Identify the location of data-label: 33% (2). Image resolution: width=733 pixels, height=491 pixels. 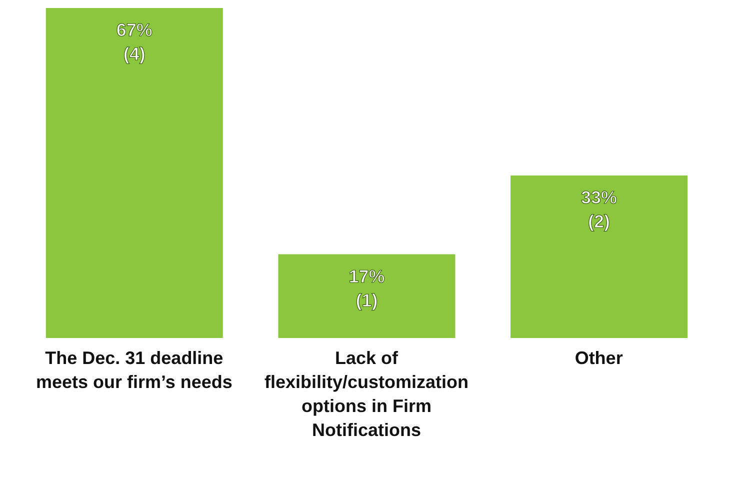
(599, 209).